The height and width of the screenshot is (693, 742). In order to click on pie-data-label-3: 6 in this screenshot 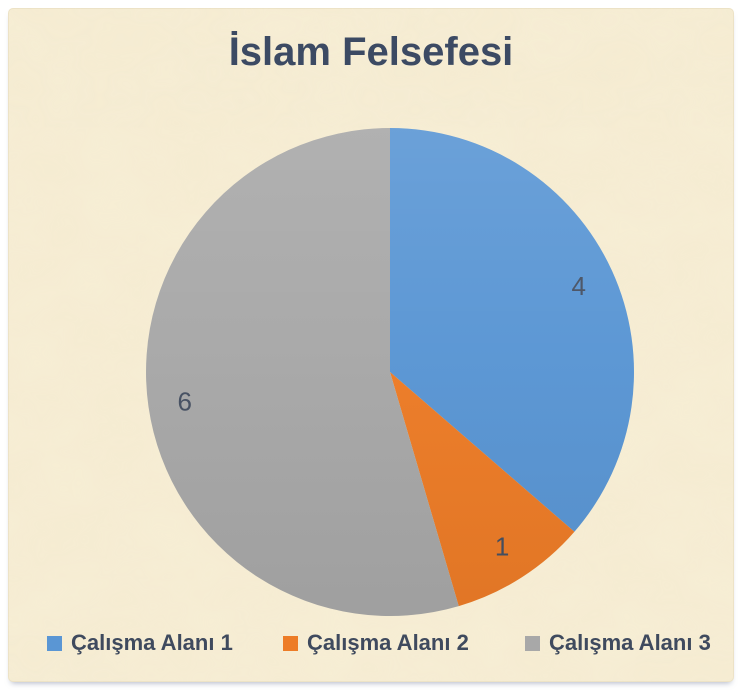, I will do `click(184, 402)`.